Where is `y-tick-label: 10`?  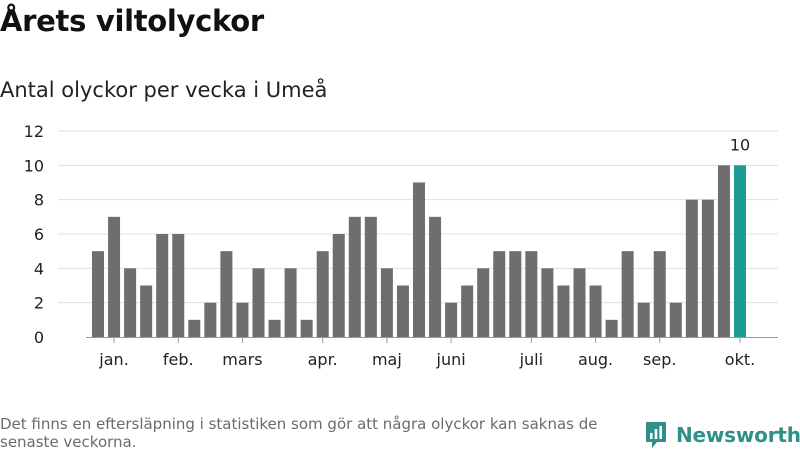
y-tick-label: 10 is located at coordinates (34, 165).